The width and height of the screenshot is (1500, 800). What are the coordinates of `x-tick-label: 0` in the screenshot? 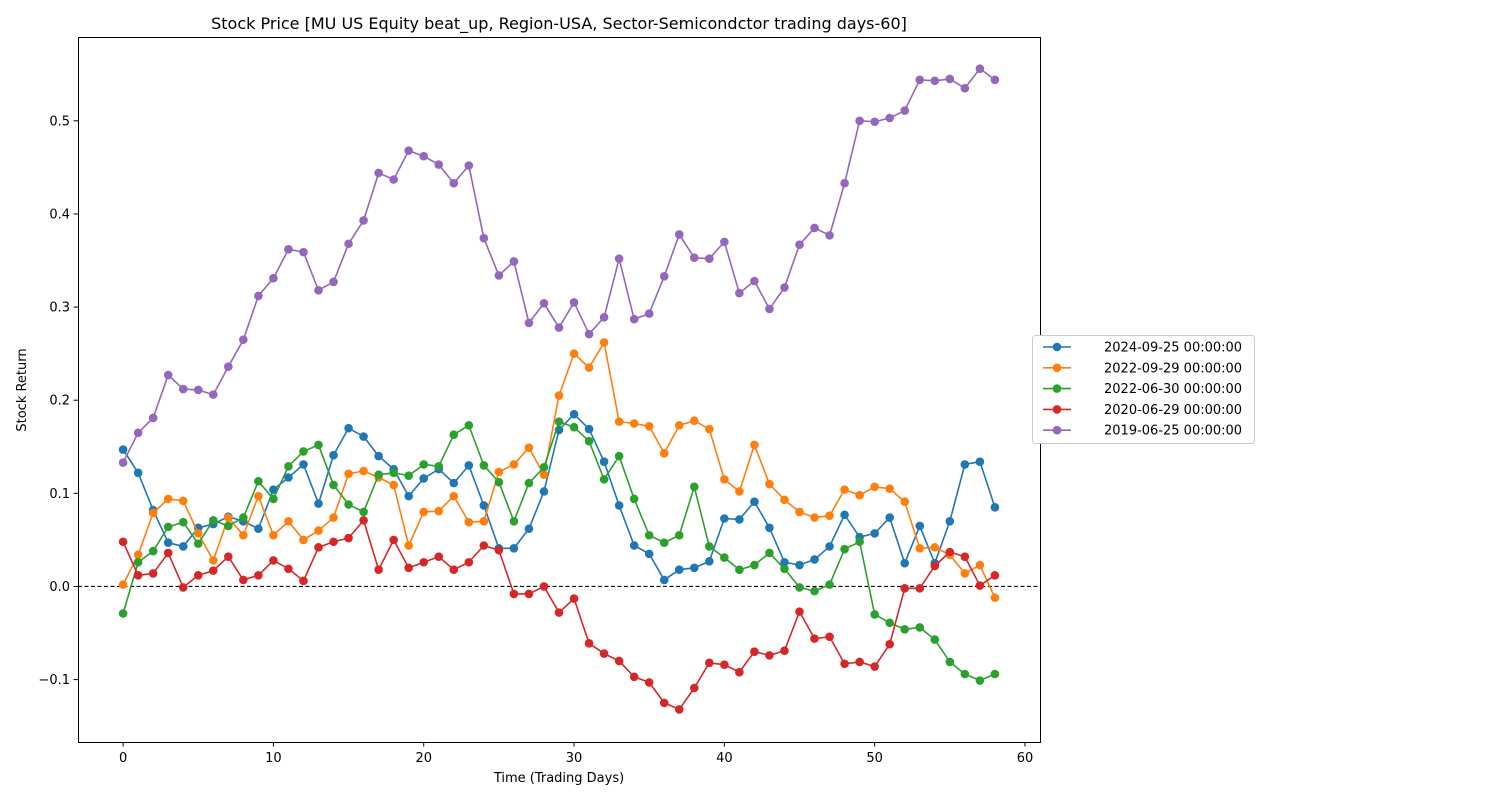 It's located at (123, 758).